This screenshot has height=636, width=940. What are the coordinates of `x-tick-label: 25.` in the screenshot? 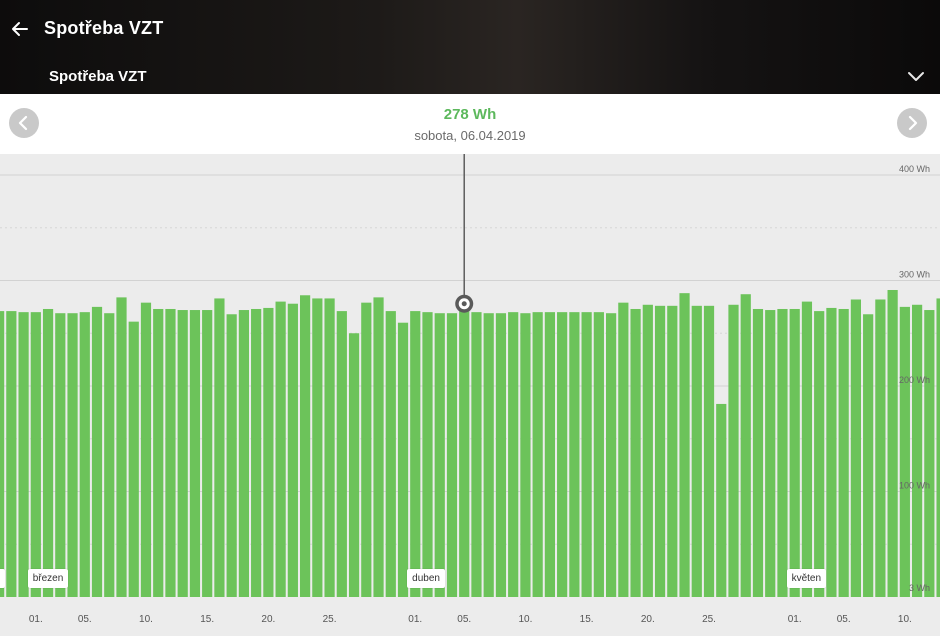 It's located at (709, 619).